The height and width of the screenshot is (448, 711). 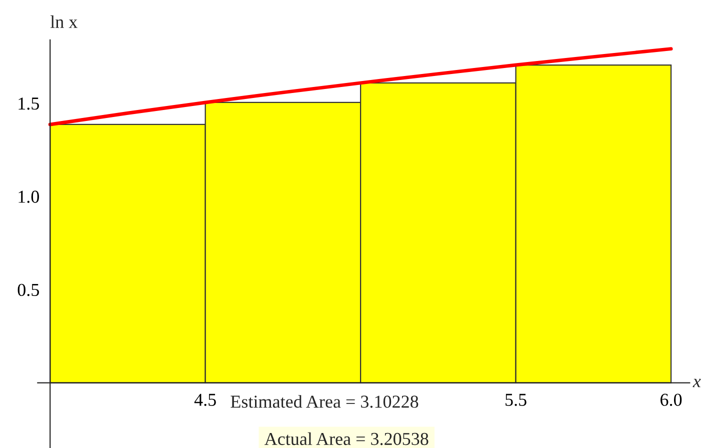 What do you see at coordinates (324, 401) in the screenshot?
I see `annotation: Estimated Area = 3.10228` at bounding box center [324, 401].